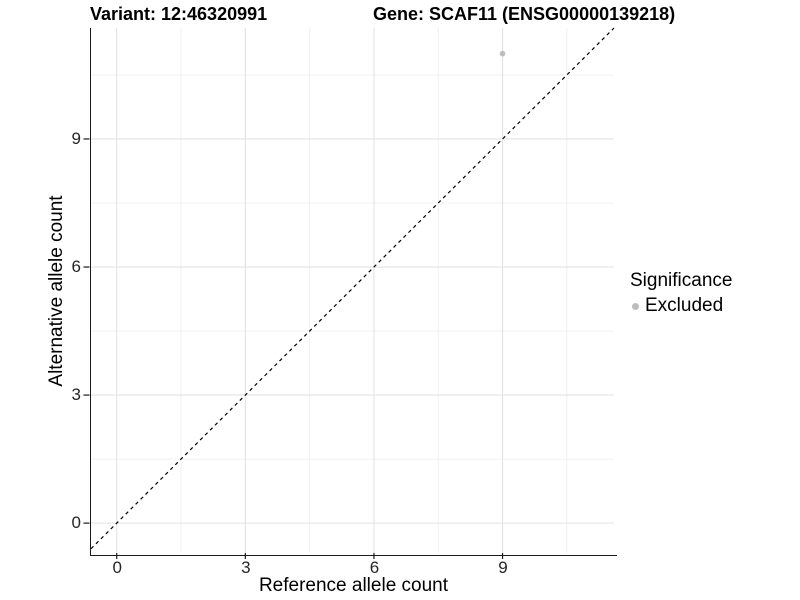  Describe the element at coordinates (76, 138) in the screenshot. I see `y-tick-label: 9` at that location.